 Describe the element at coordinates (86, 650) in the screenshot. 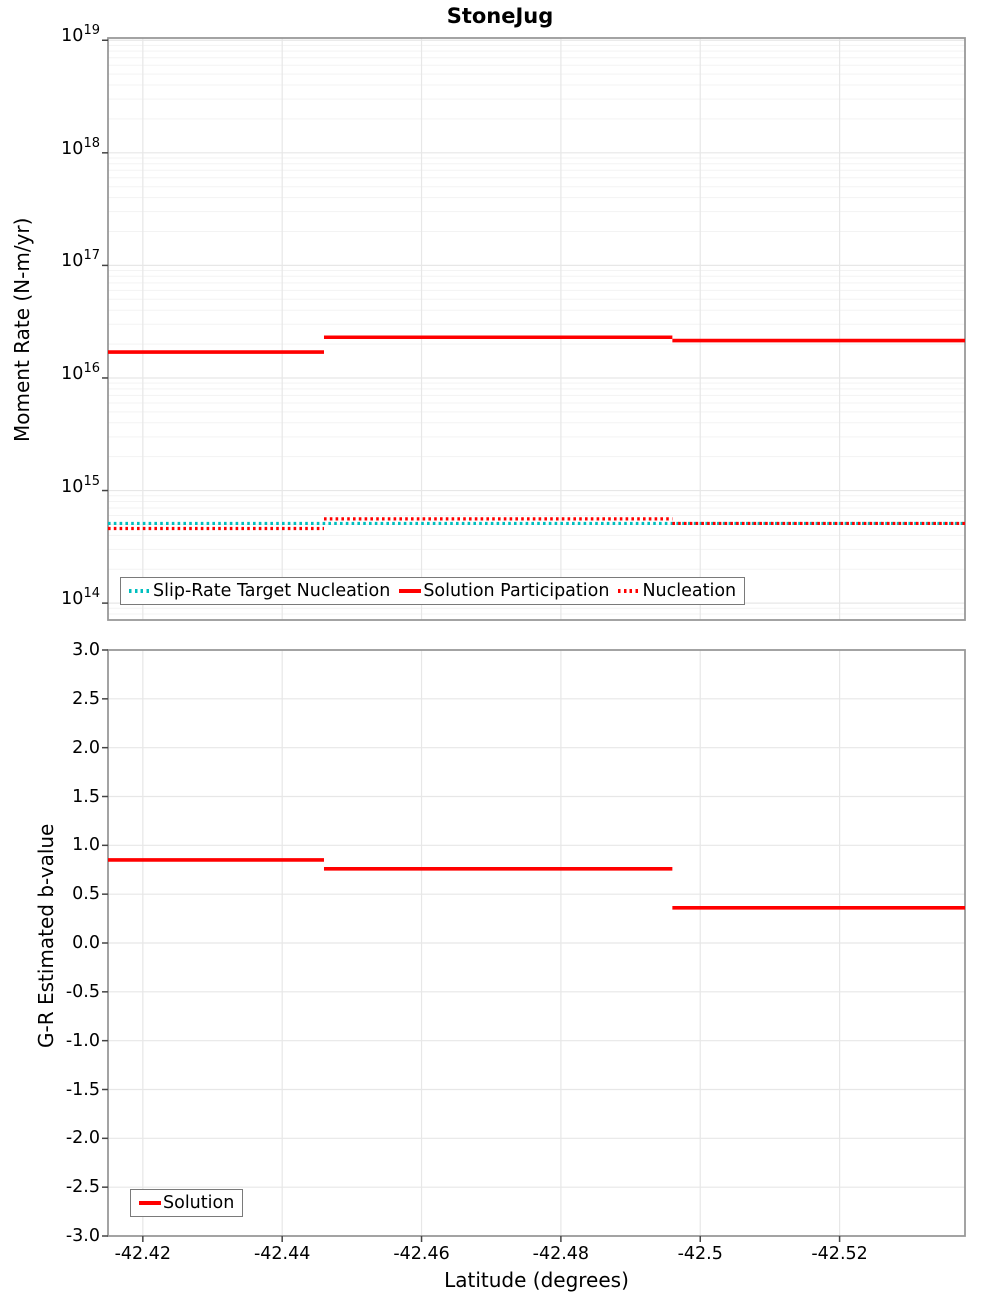

I see `y-tick-label-b-value: 3.0` at that location.